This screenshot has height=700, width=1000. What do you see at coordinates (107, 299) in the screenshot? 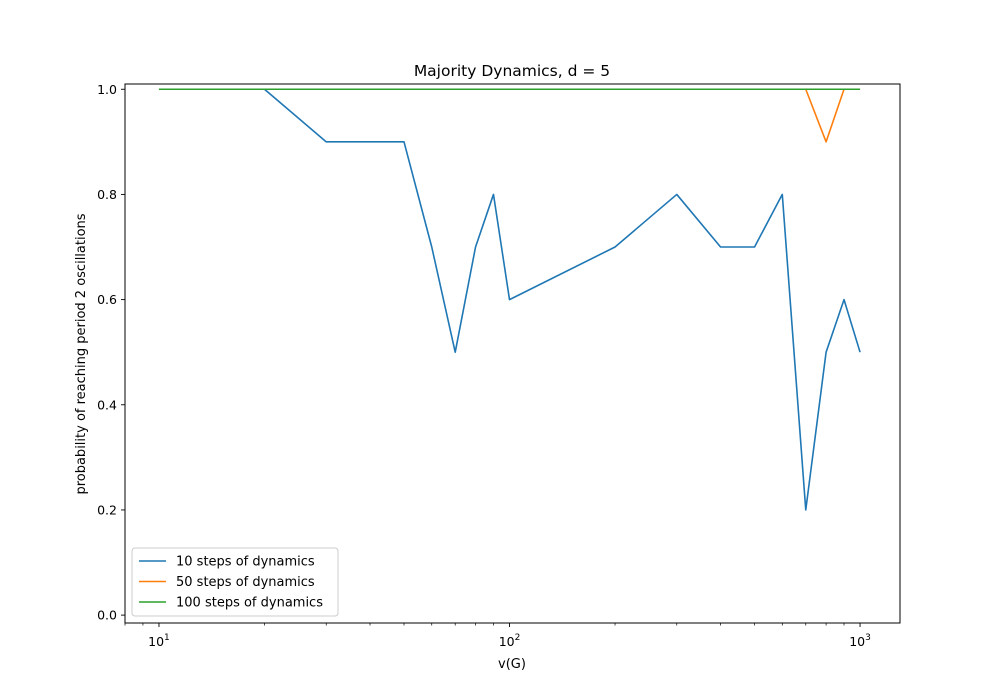
I see `y-tick-label: 0.6` at bounding box center [107, 299].